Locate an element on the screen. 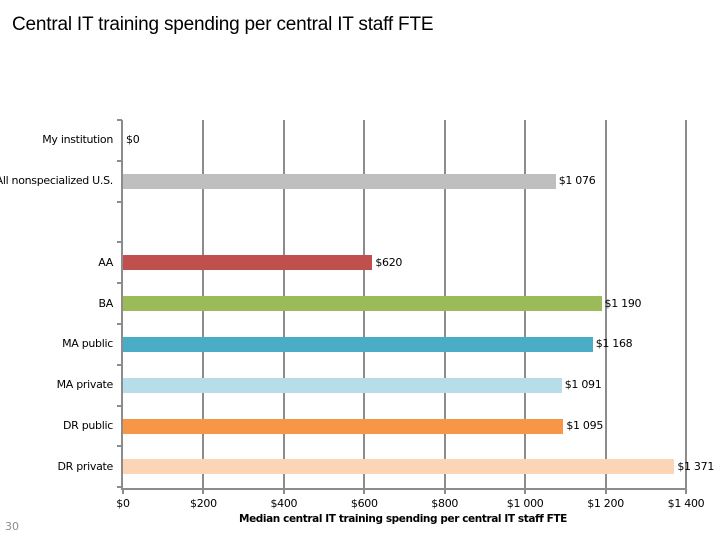  category-label: DR public is located at coordinates (87, 425).